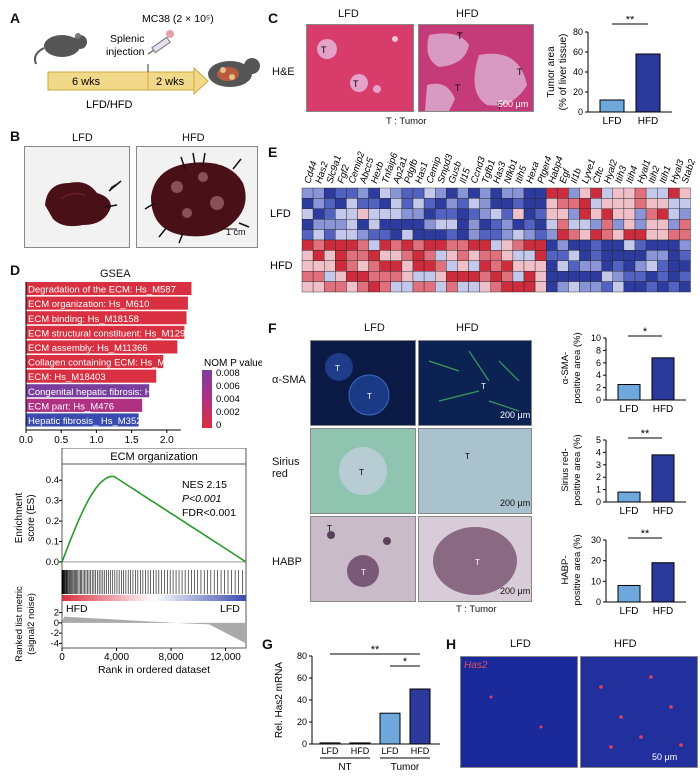  What do you see at coordinates (666, 174) in the screenshot?
I see `gene-label: Itih1` at bounding box center [666, 174].